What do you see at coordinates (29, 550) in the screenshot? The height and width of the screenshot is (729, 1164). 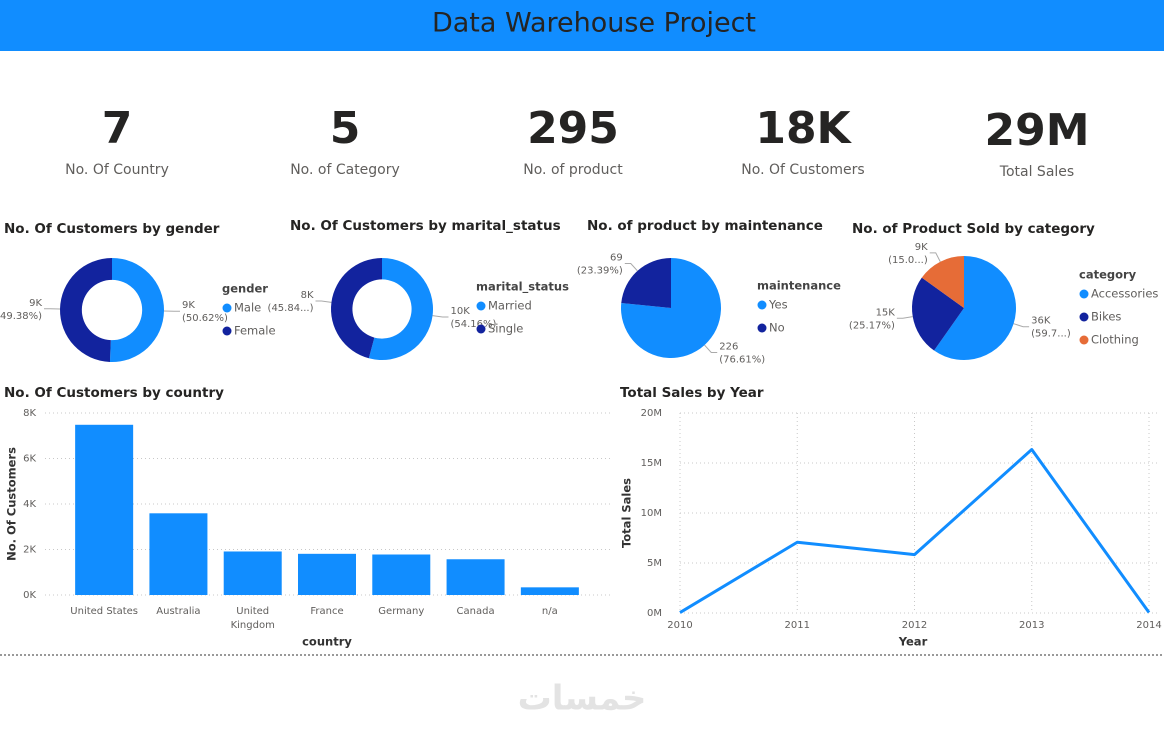 I see `y-tick-label: 2K` at bounding box center [29, 550].